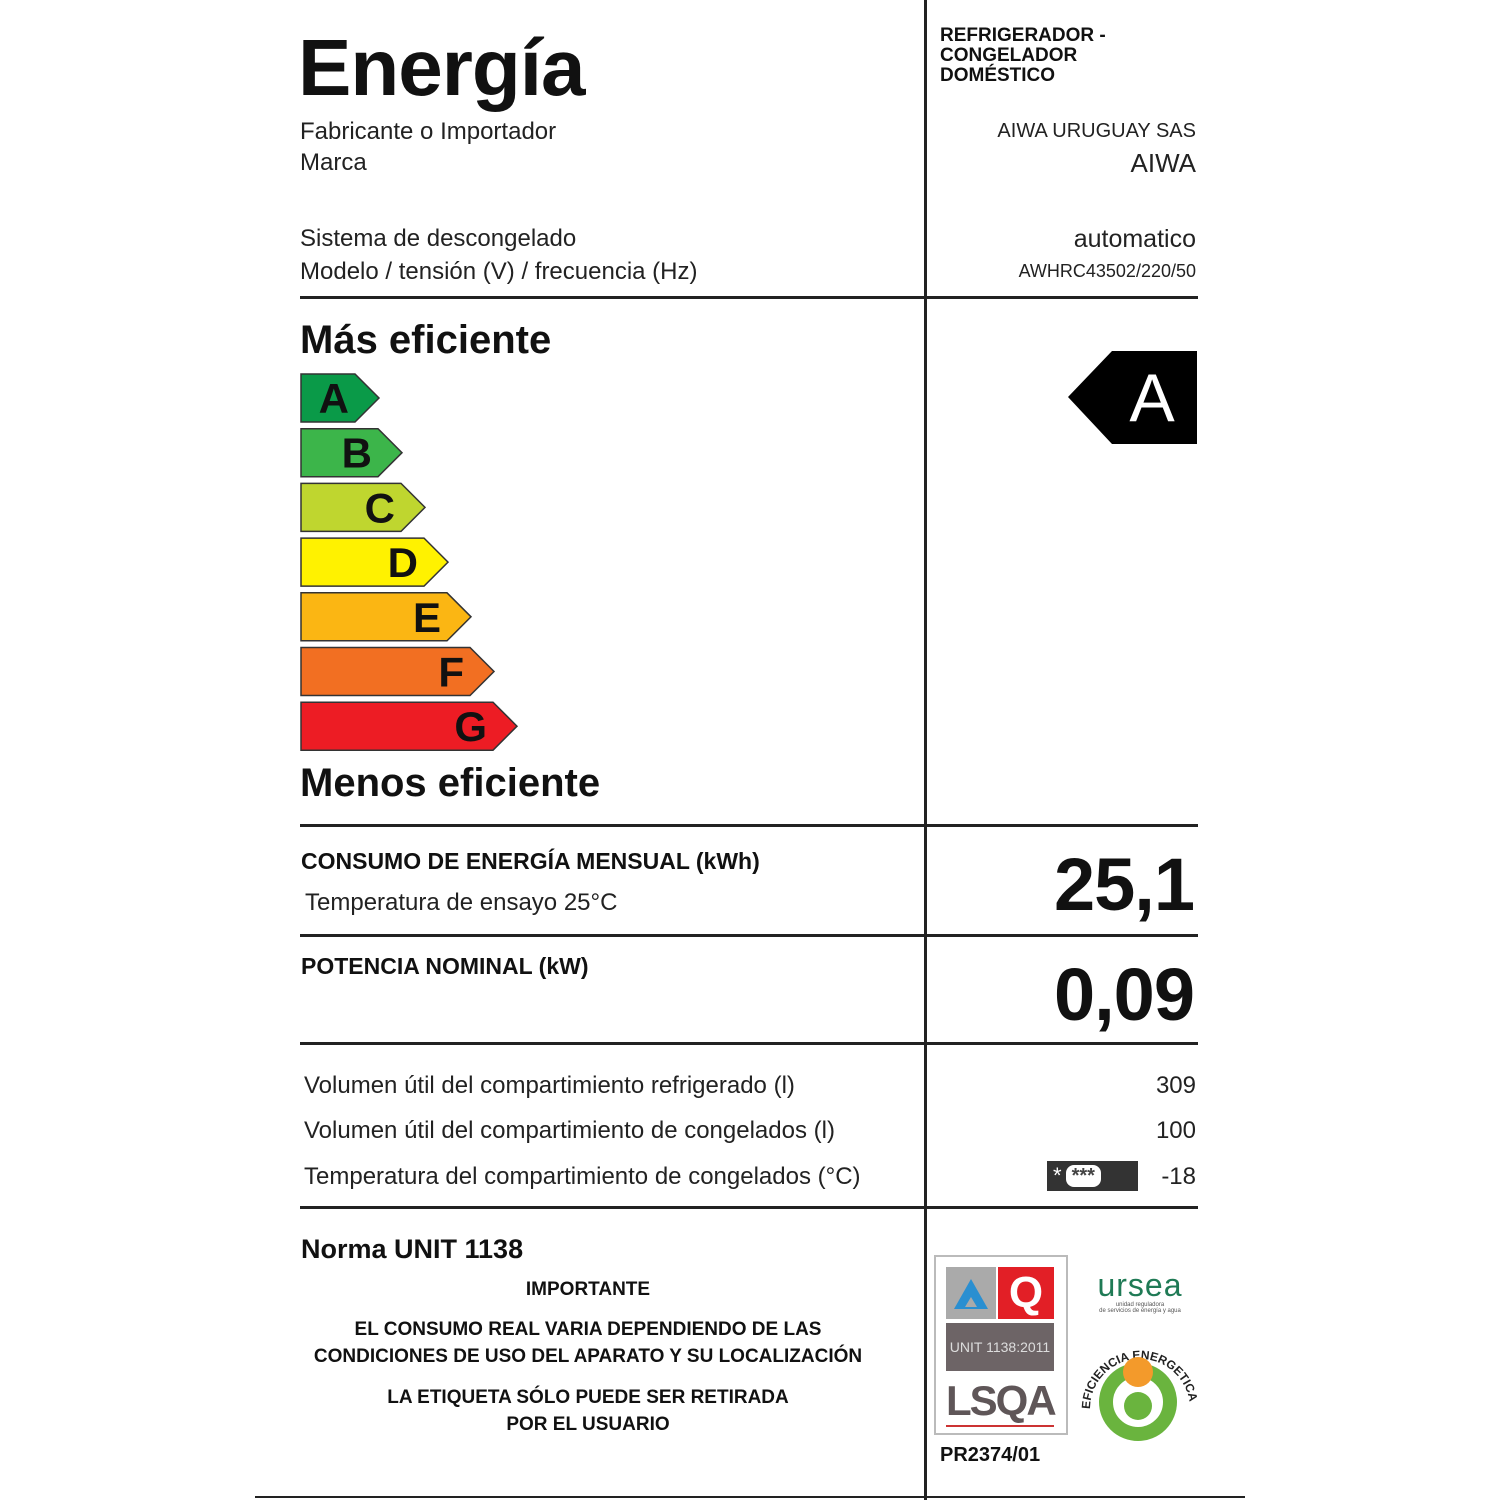 This screenshot has width=1500, height=1500. Describe the element at coordinates (1124, 994) in the screenshot. I see `power-value: 0,09` at that location.